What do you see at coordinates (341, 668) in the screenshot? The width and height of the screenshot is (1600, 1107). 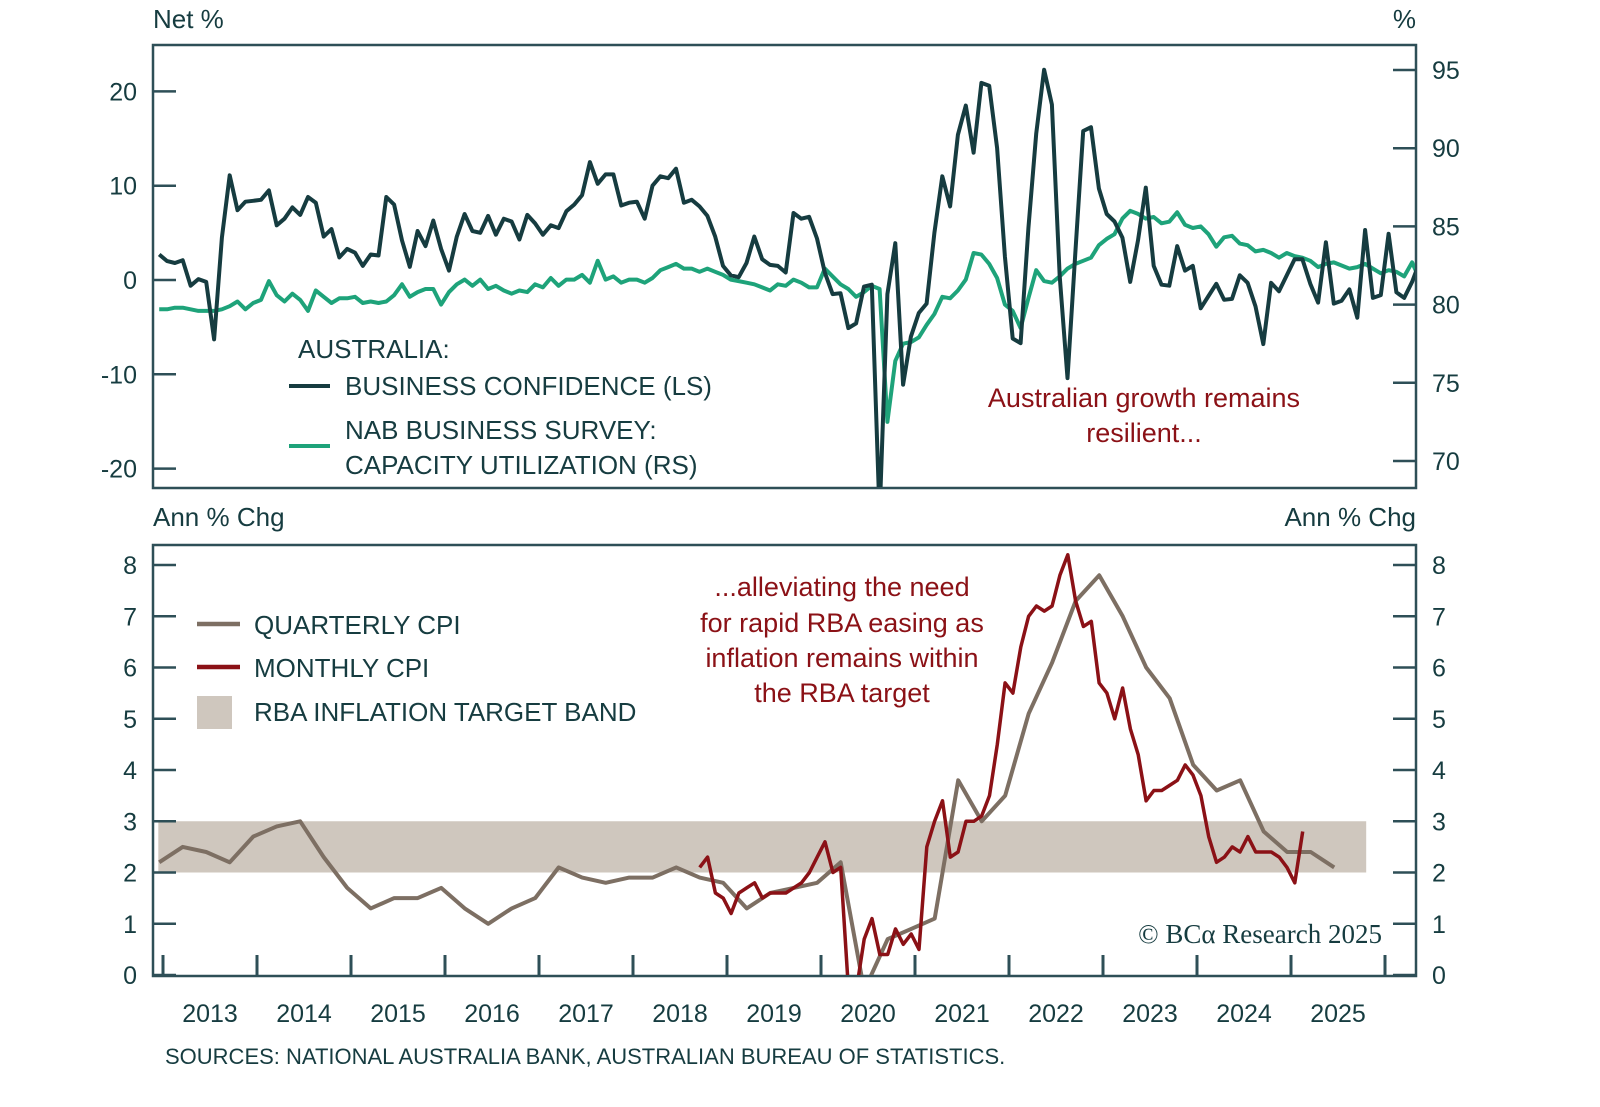 I see `legend-label-monthly-cpi: MONTHLY CPI` at bounding box center [341, 668].